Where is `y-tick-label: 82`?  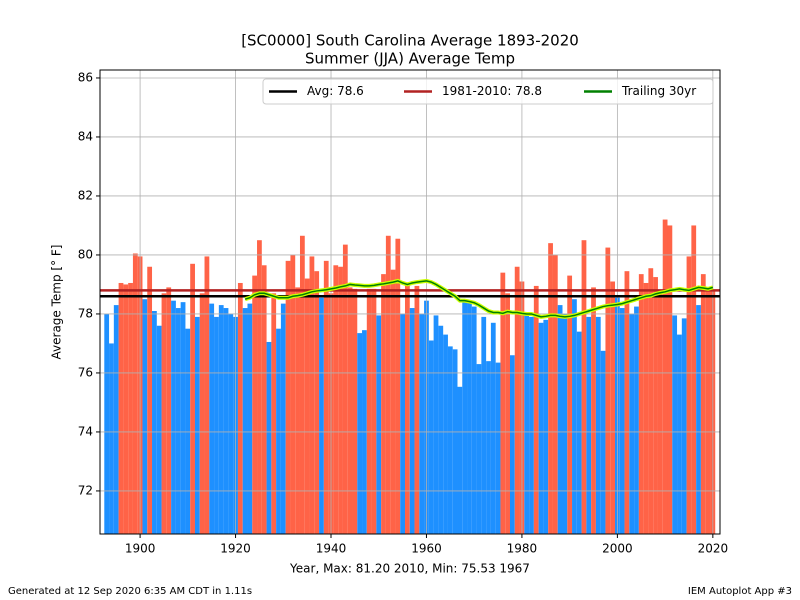 y-tick-label: 82 is located at coordinates (85, 195).